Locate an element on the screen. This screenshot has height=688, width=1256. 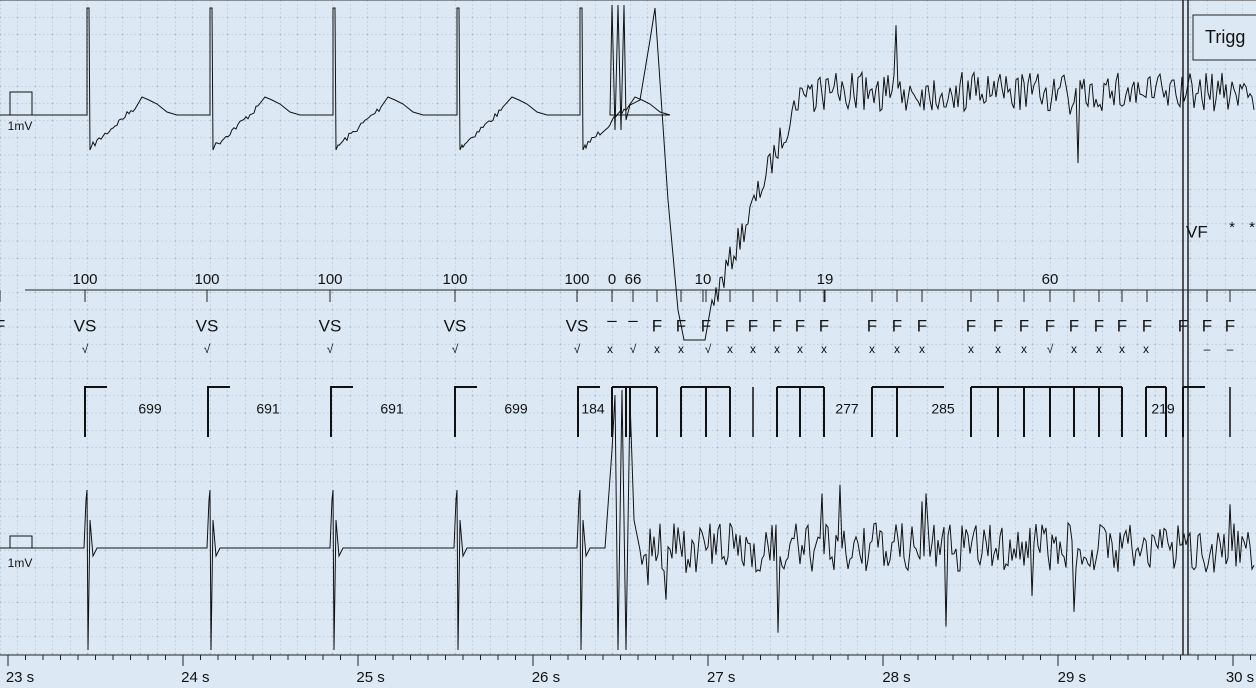
time-label: 26 s is located at coordinates (546, 677).